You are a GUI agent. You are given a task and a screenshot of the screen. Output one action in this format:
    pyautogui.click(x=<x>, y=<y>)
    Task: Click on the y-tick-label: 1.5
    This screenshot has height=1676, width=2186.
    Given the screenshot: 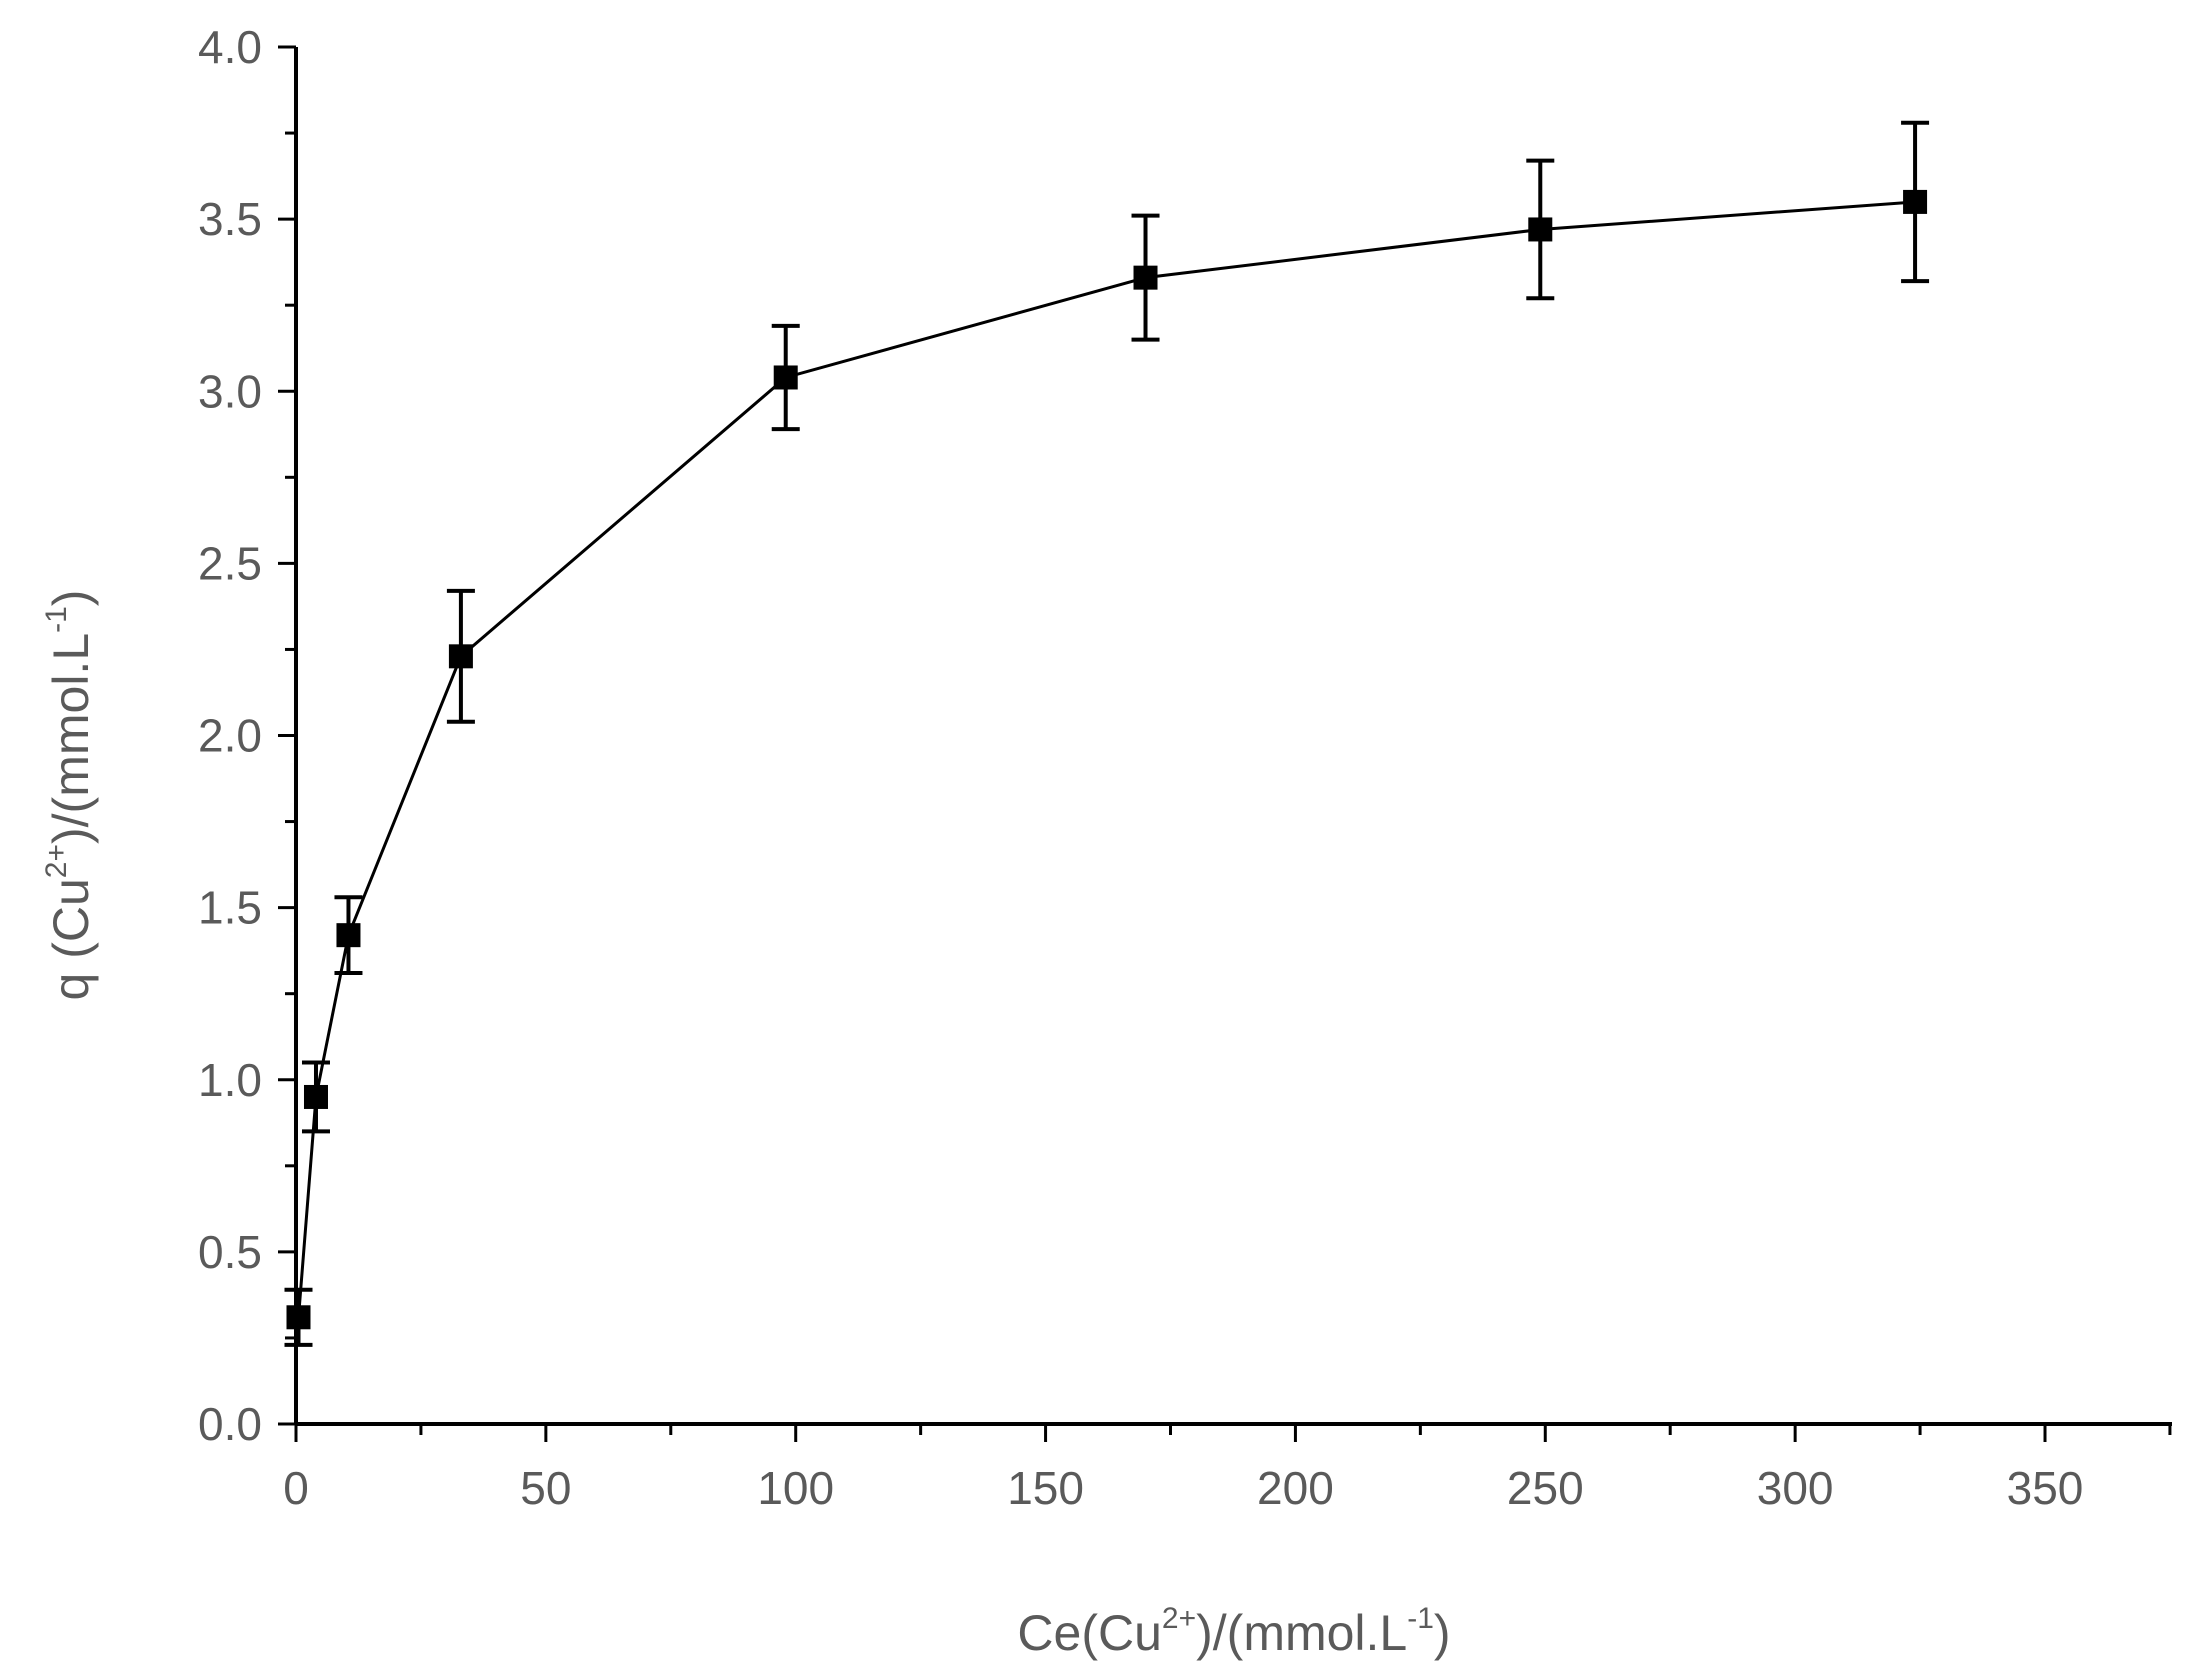 What is the action you would take?
    pyautogui.click(x=230, y=908)
    